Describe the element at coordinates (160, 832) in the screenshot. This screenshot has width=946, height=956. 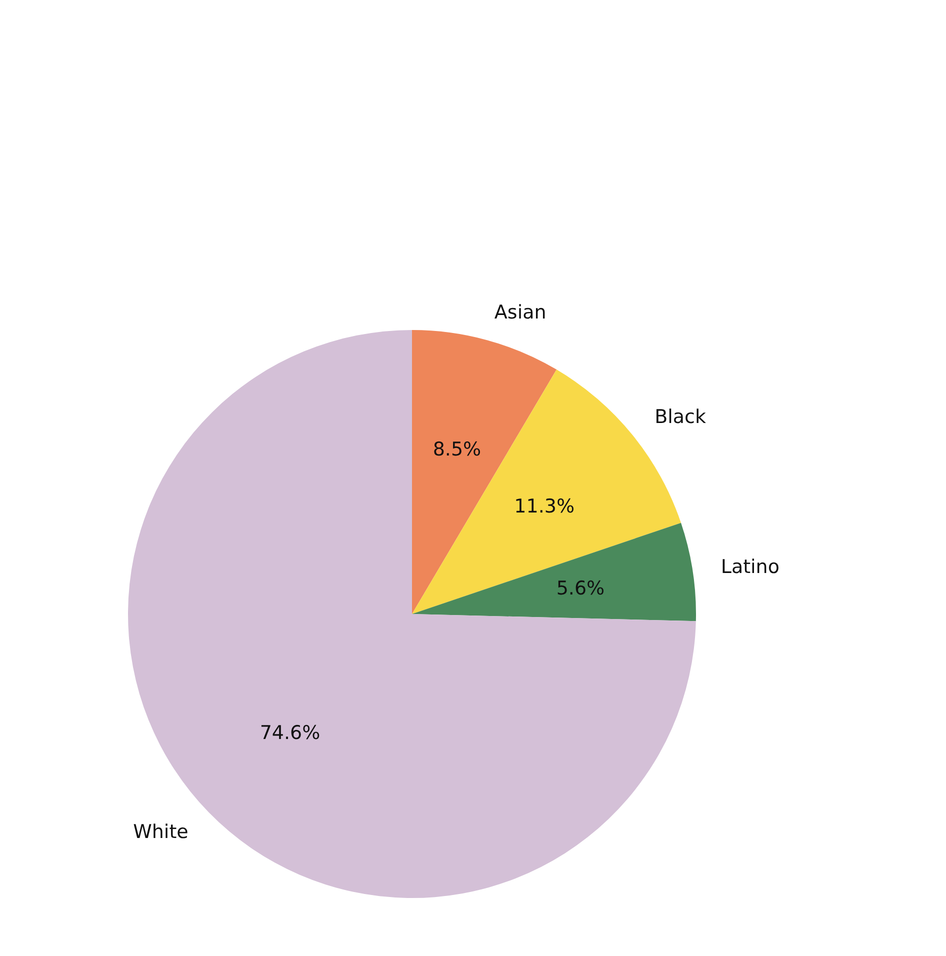
I see `slice-label: White` at that location.